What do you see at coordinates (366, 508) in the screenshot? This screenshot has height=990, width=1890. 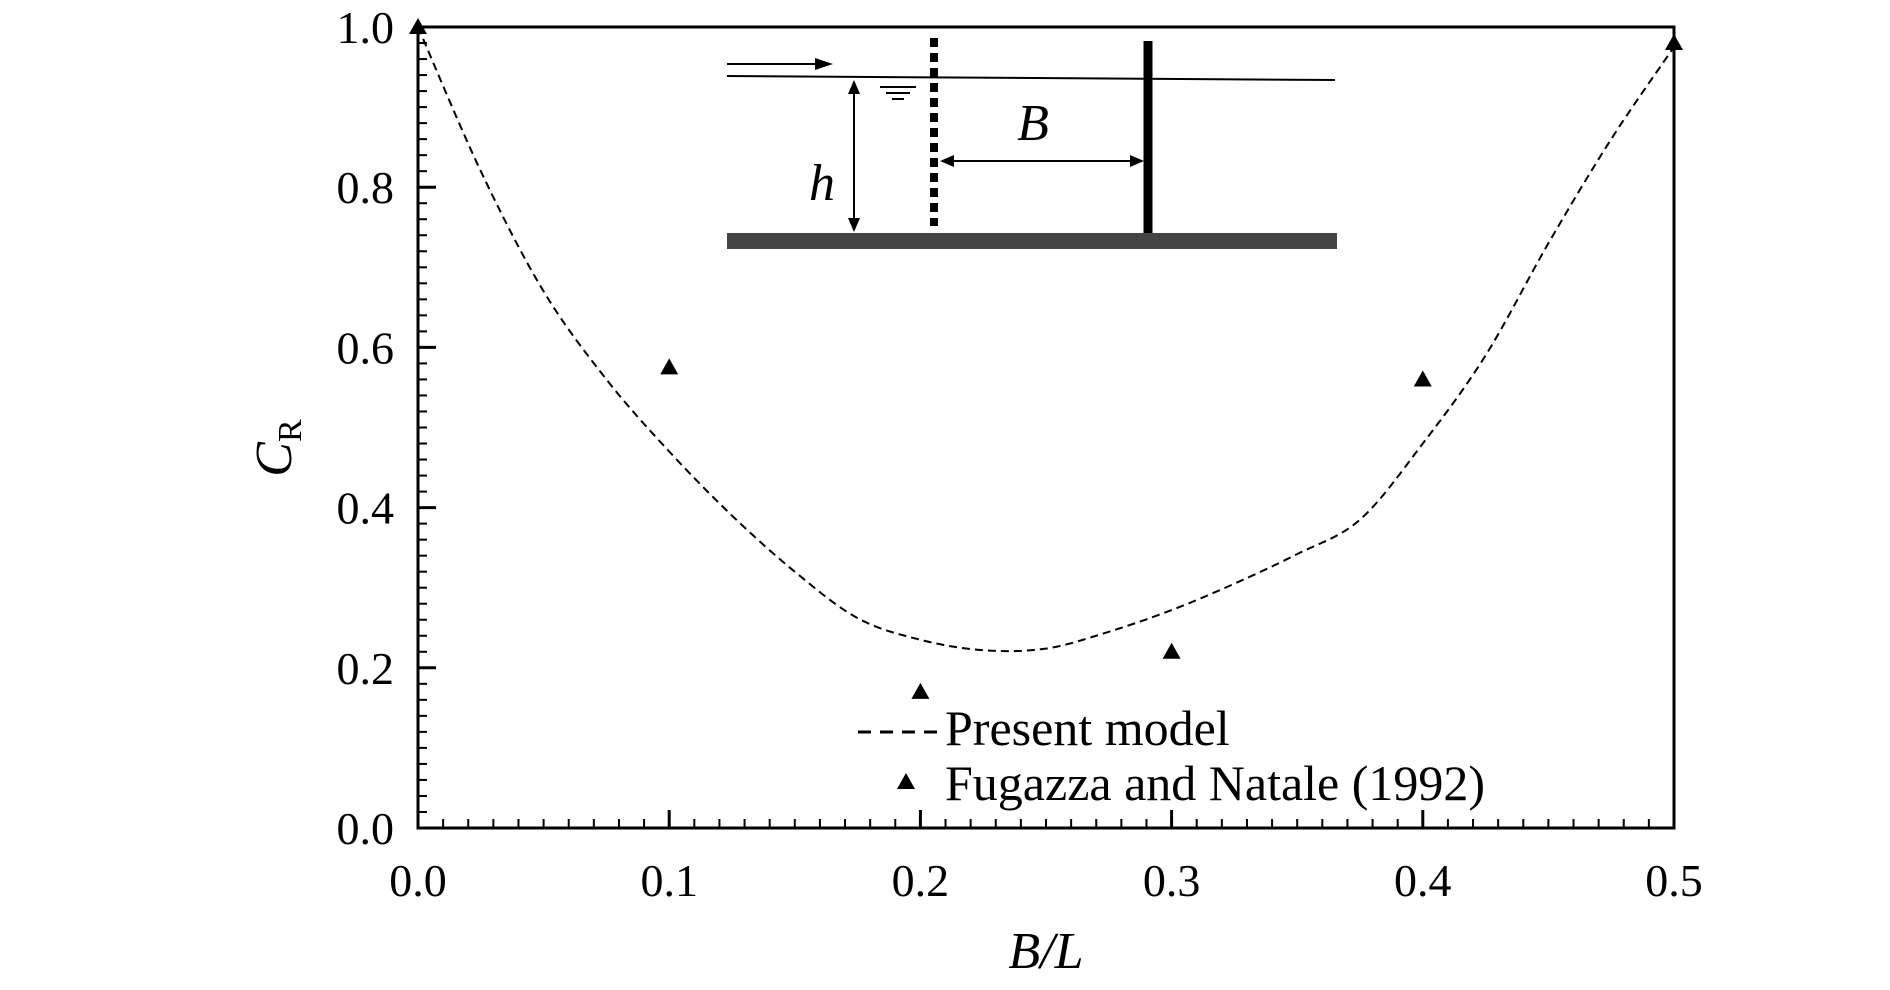 I see `y-tick-label: 0.4` at bounding box center [366, 508].